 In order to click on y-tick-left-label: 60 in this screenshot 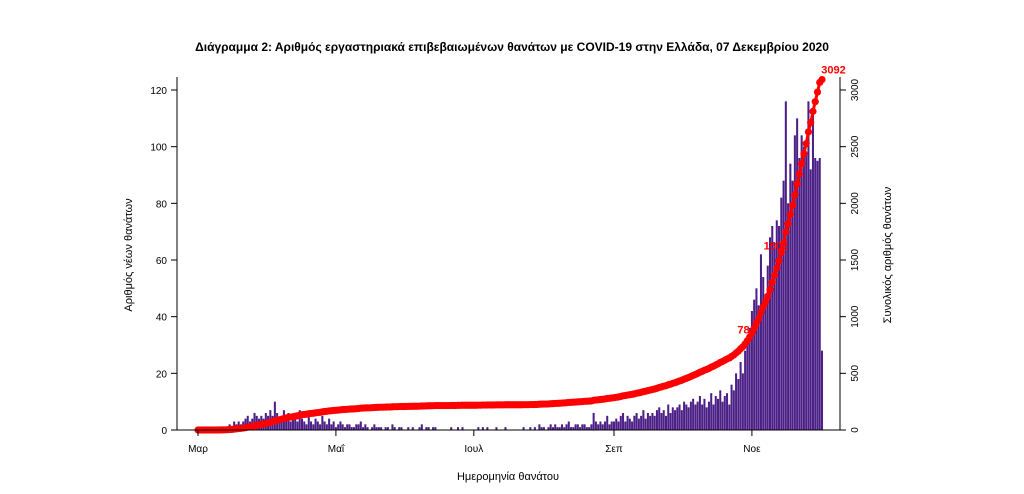, I will do `click(162, 261)`.